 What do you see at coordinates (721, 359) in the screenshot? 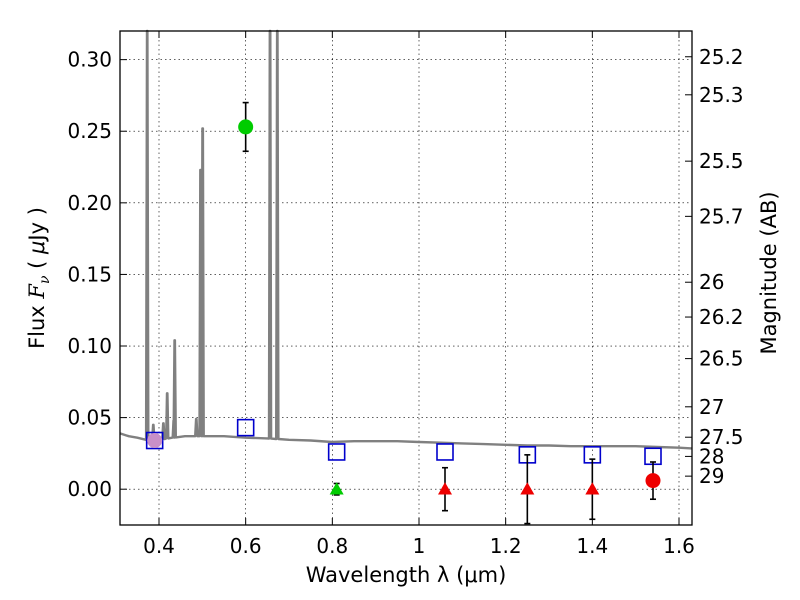
I see `y2-tick-label: 26.5` at bounding box center [721, 359].